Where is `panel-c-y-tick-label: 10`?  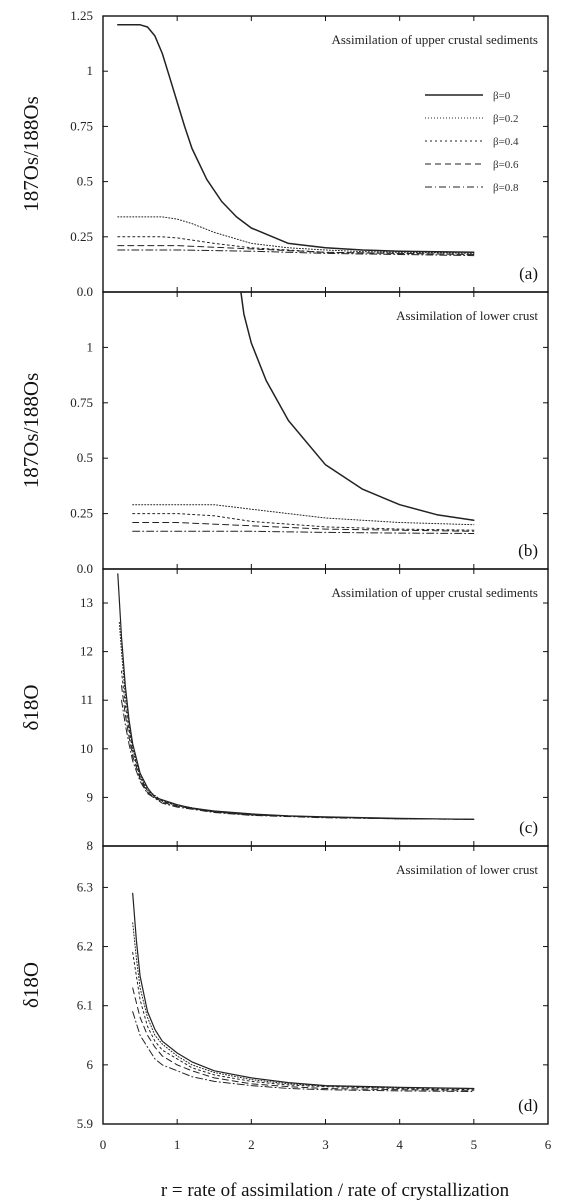
panel-c-y-tick-label: 10 is located at coordinates (86, 748).